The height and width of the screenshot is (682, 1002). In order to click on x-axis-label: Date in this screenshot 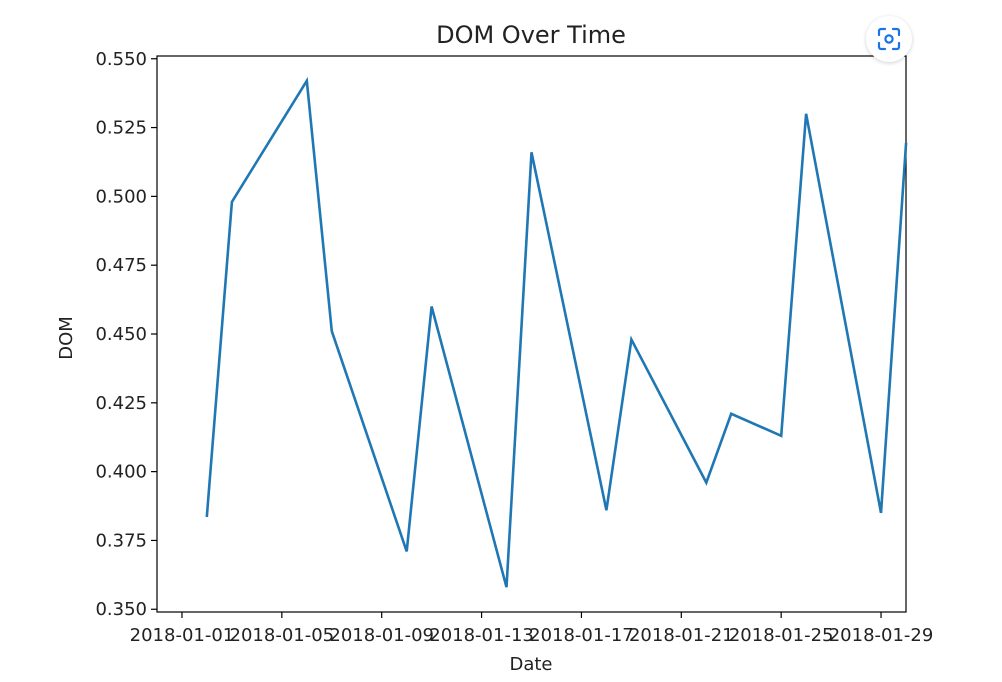, I will do `click(530, 664)`.